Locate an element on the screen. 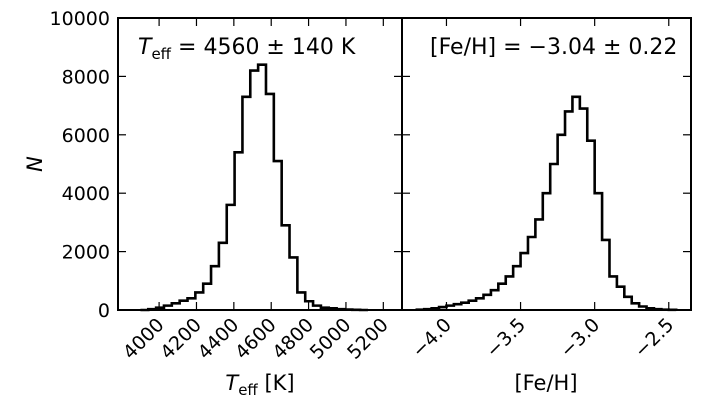 This screenshot has height=406, width=711. left-ytick-label: 8000 is located at coordinates (86, 77).